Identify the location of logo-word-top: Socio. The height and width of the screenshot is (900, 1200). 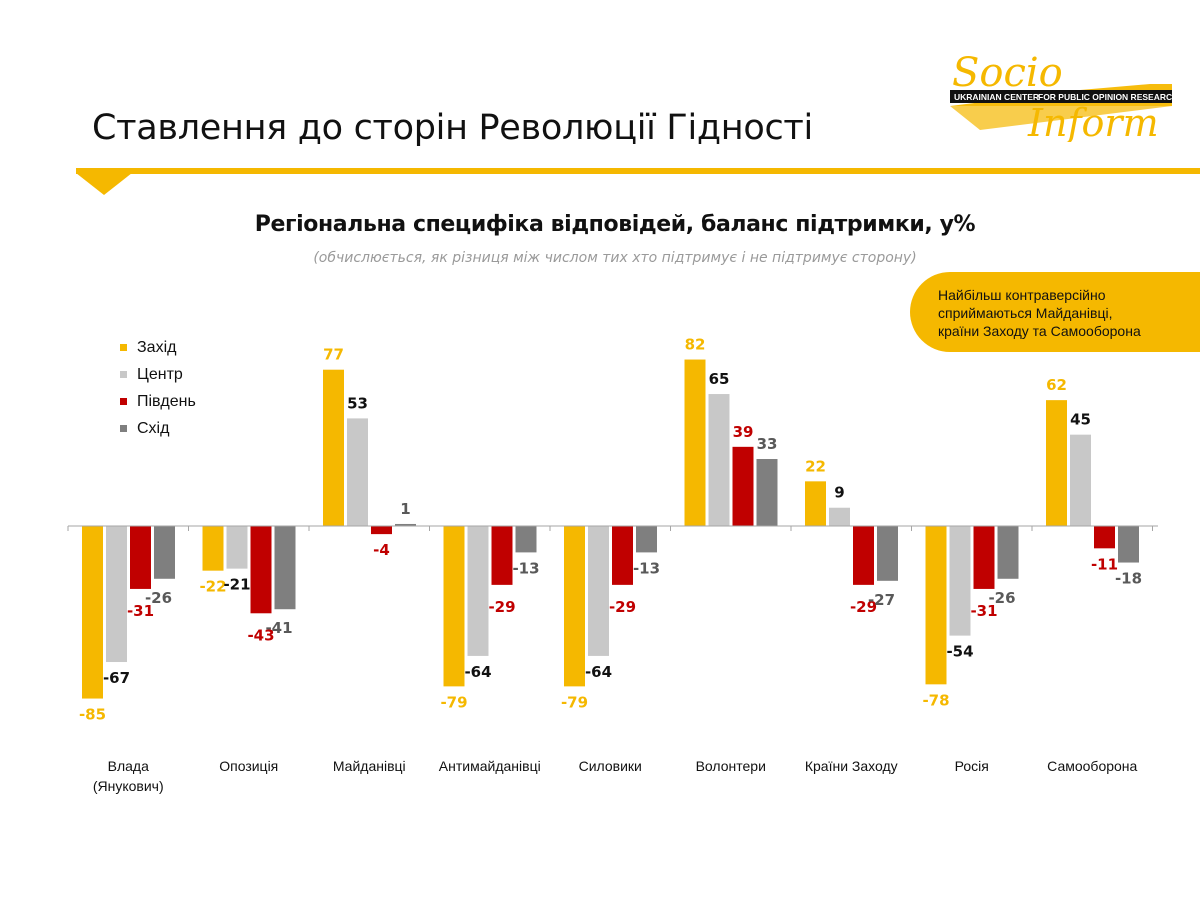
(1007, 73).